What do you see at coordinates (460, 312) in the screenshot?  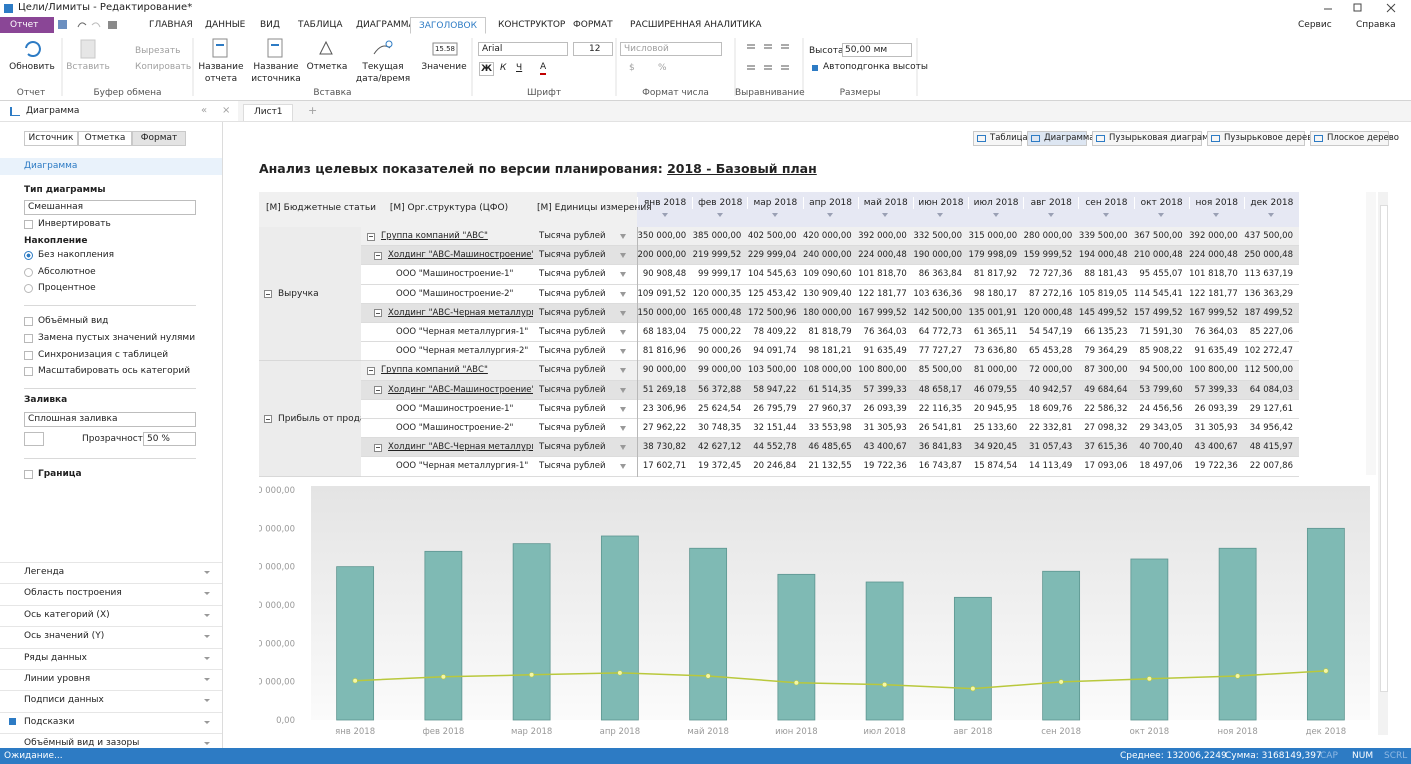 I see `org-cell: Холдинг "АВС-Черная металлургия"` at bounding box center [460, 312].